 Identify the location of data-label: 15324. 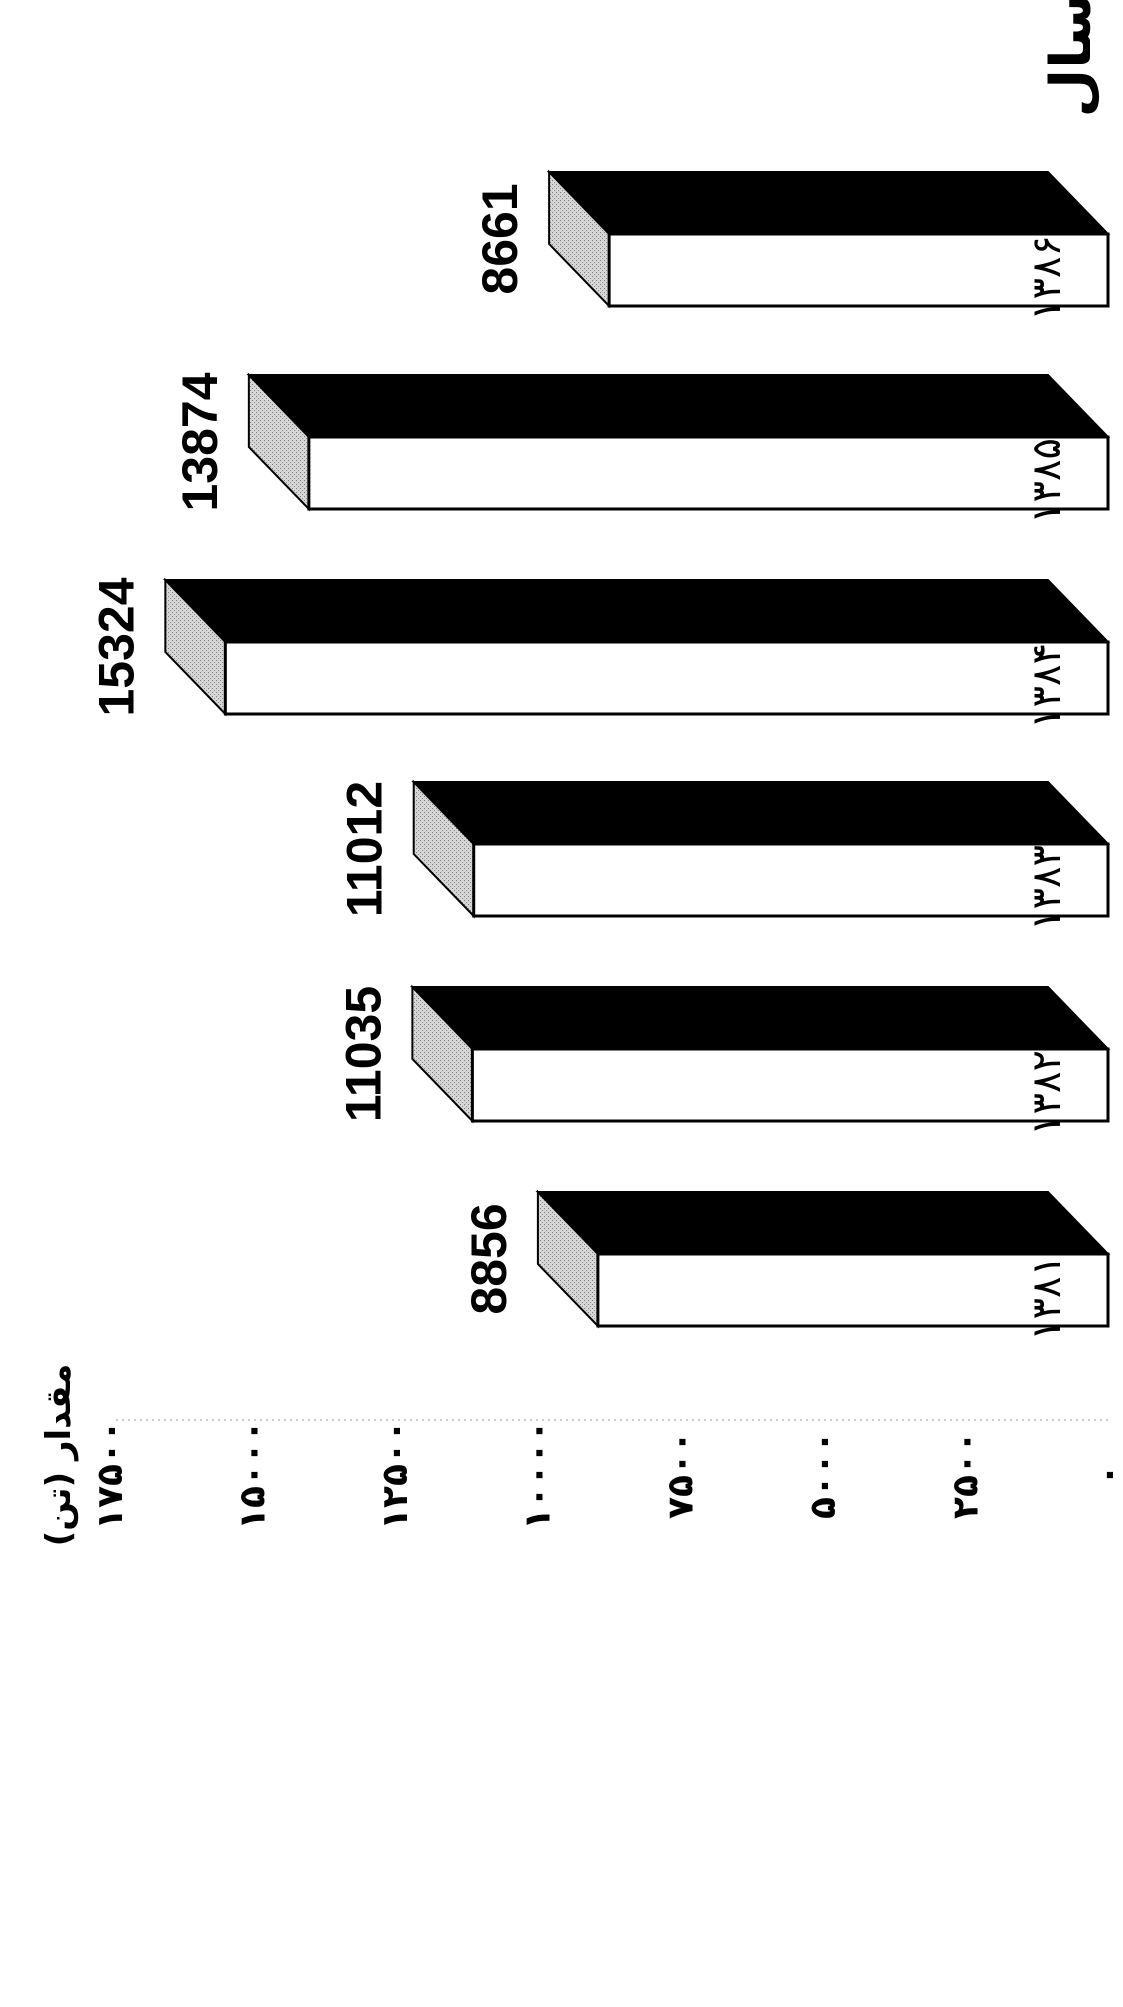
(116, 646).